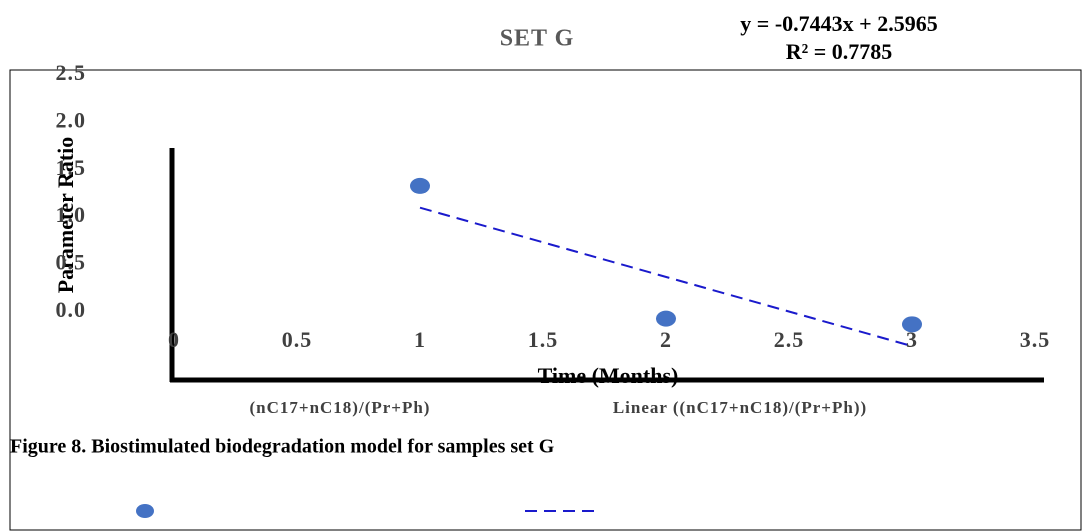  What do you see at coordinates (71, 119) in the screenshot?
I see `y-tick-label: 2.0` at bounding box center [71, 119].